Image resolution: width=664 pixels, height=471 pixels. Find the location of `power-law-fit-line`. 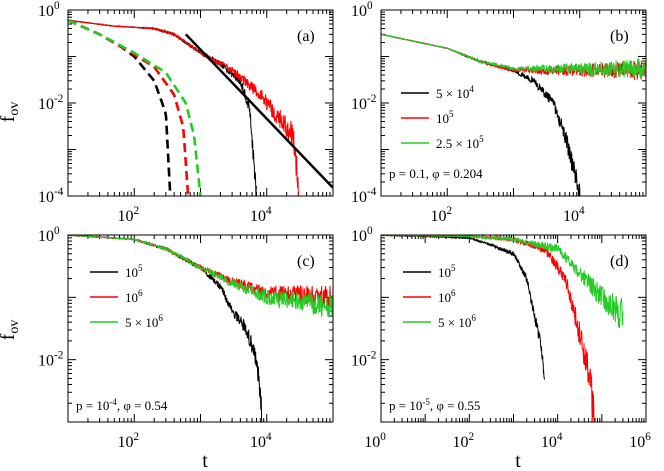

power-law-fit-line is located at coordinates (258, 111).